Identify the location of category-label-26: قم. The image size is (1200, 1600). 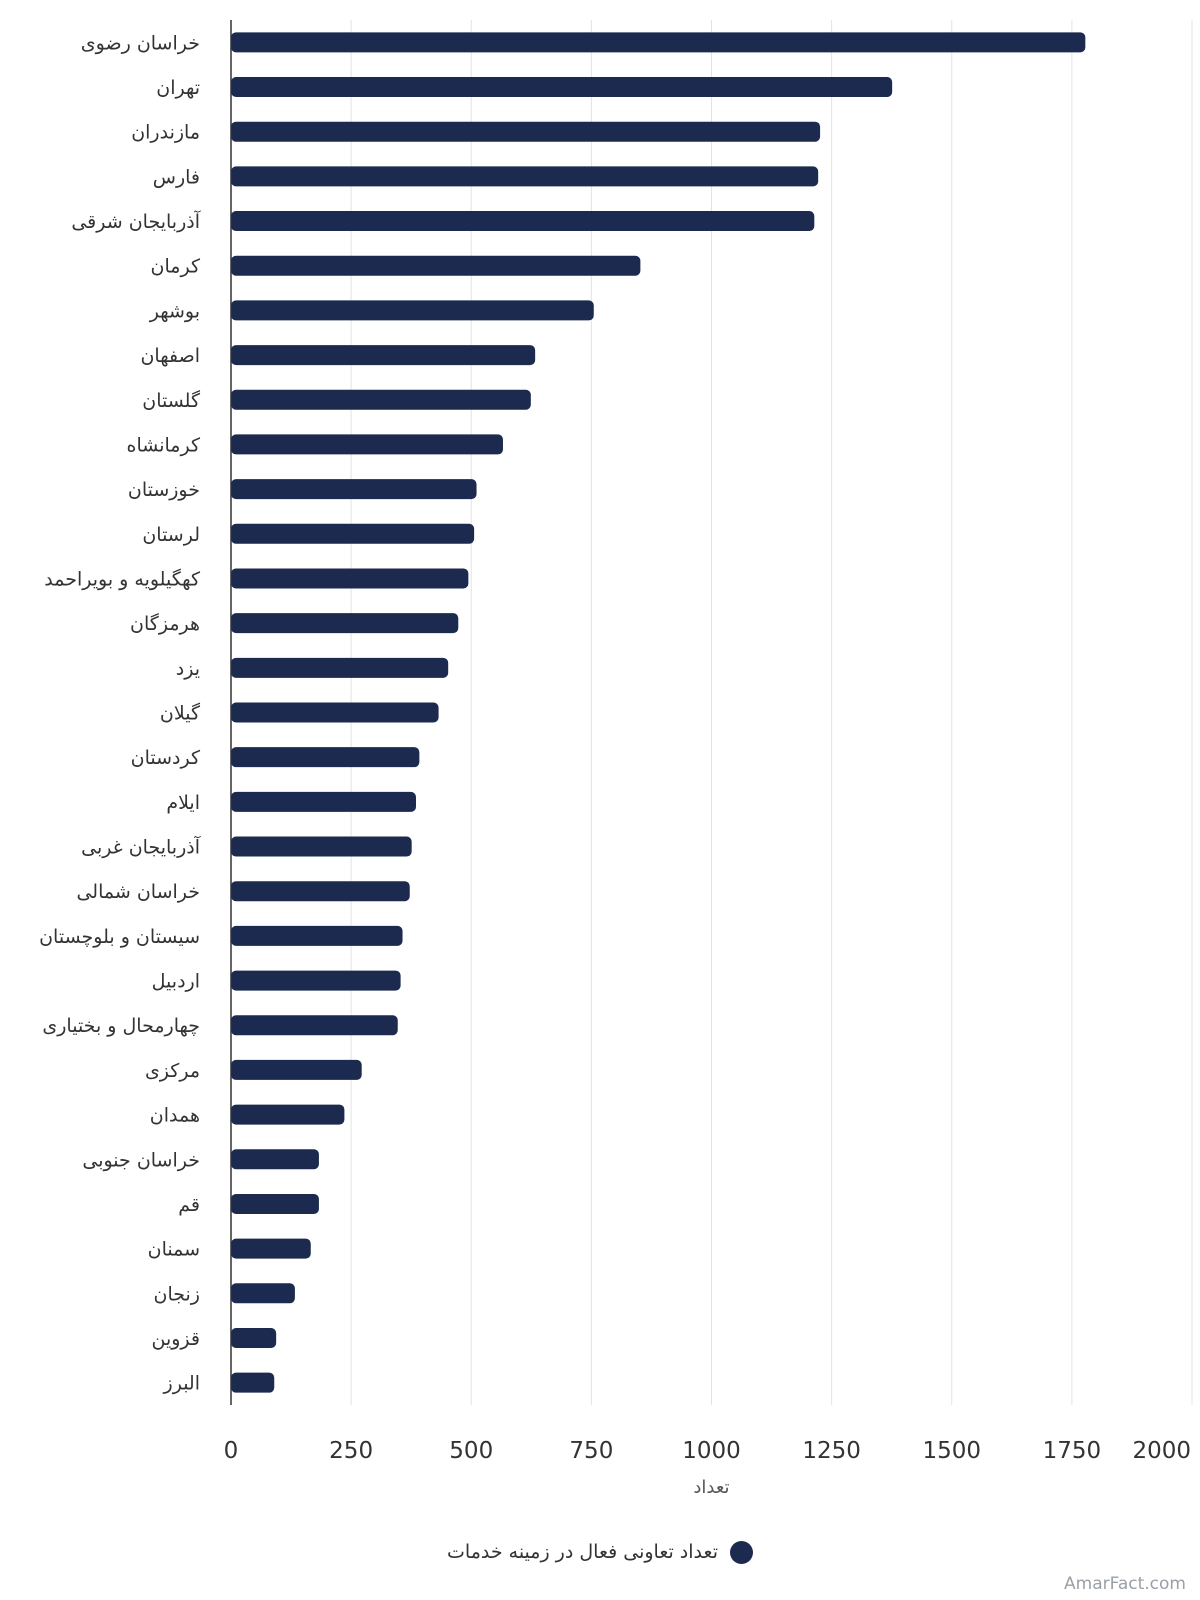
(189, 1205).